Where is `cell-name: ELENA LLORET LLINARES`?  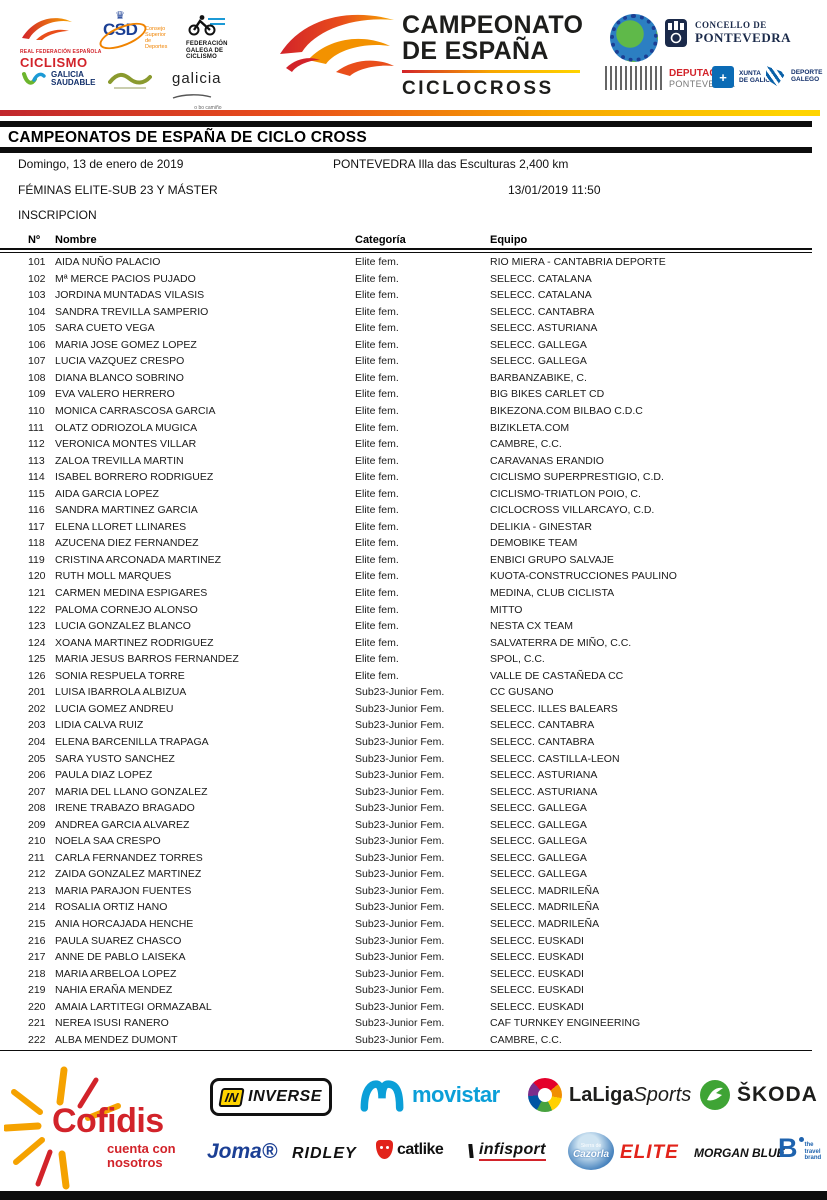
cell-name: ELENA LLORET LLINARES is located at coordinates (121, 526).